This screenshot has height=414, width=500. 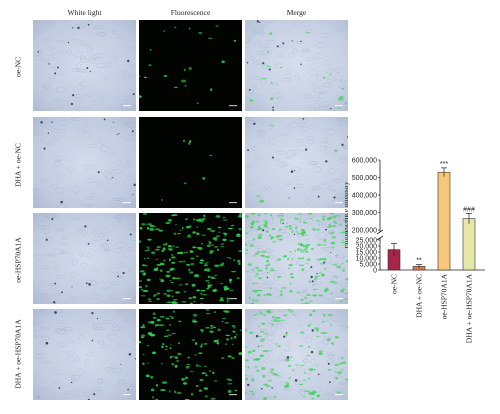 I want to click on significance-label-1: **, so click(x=419, y=261).